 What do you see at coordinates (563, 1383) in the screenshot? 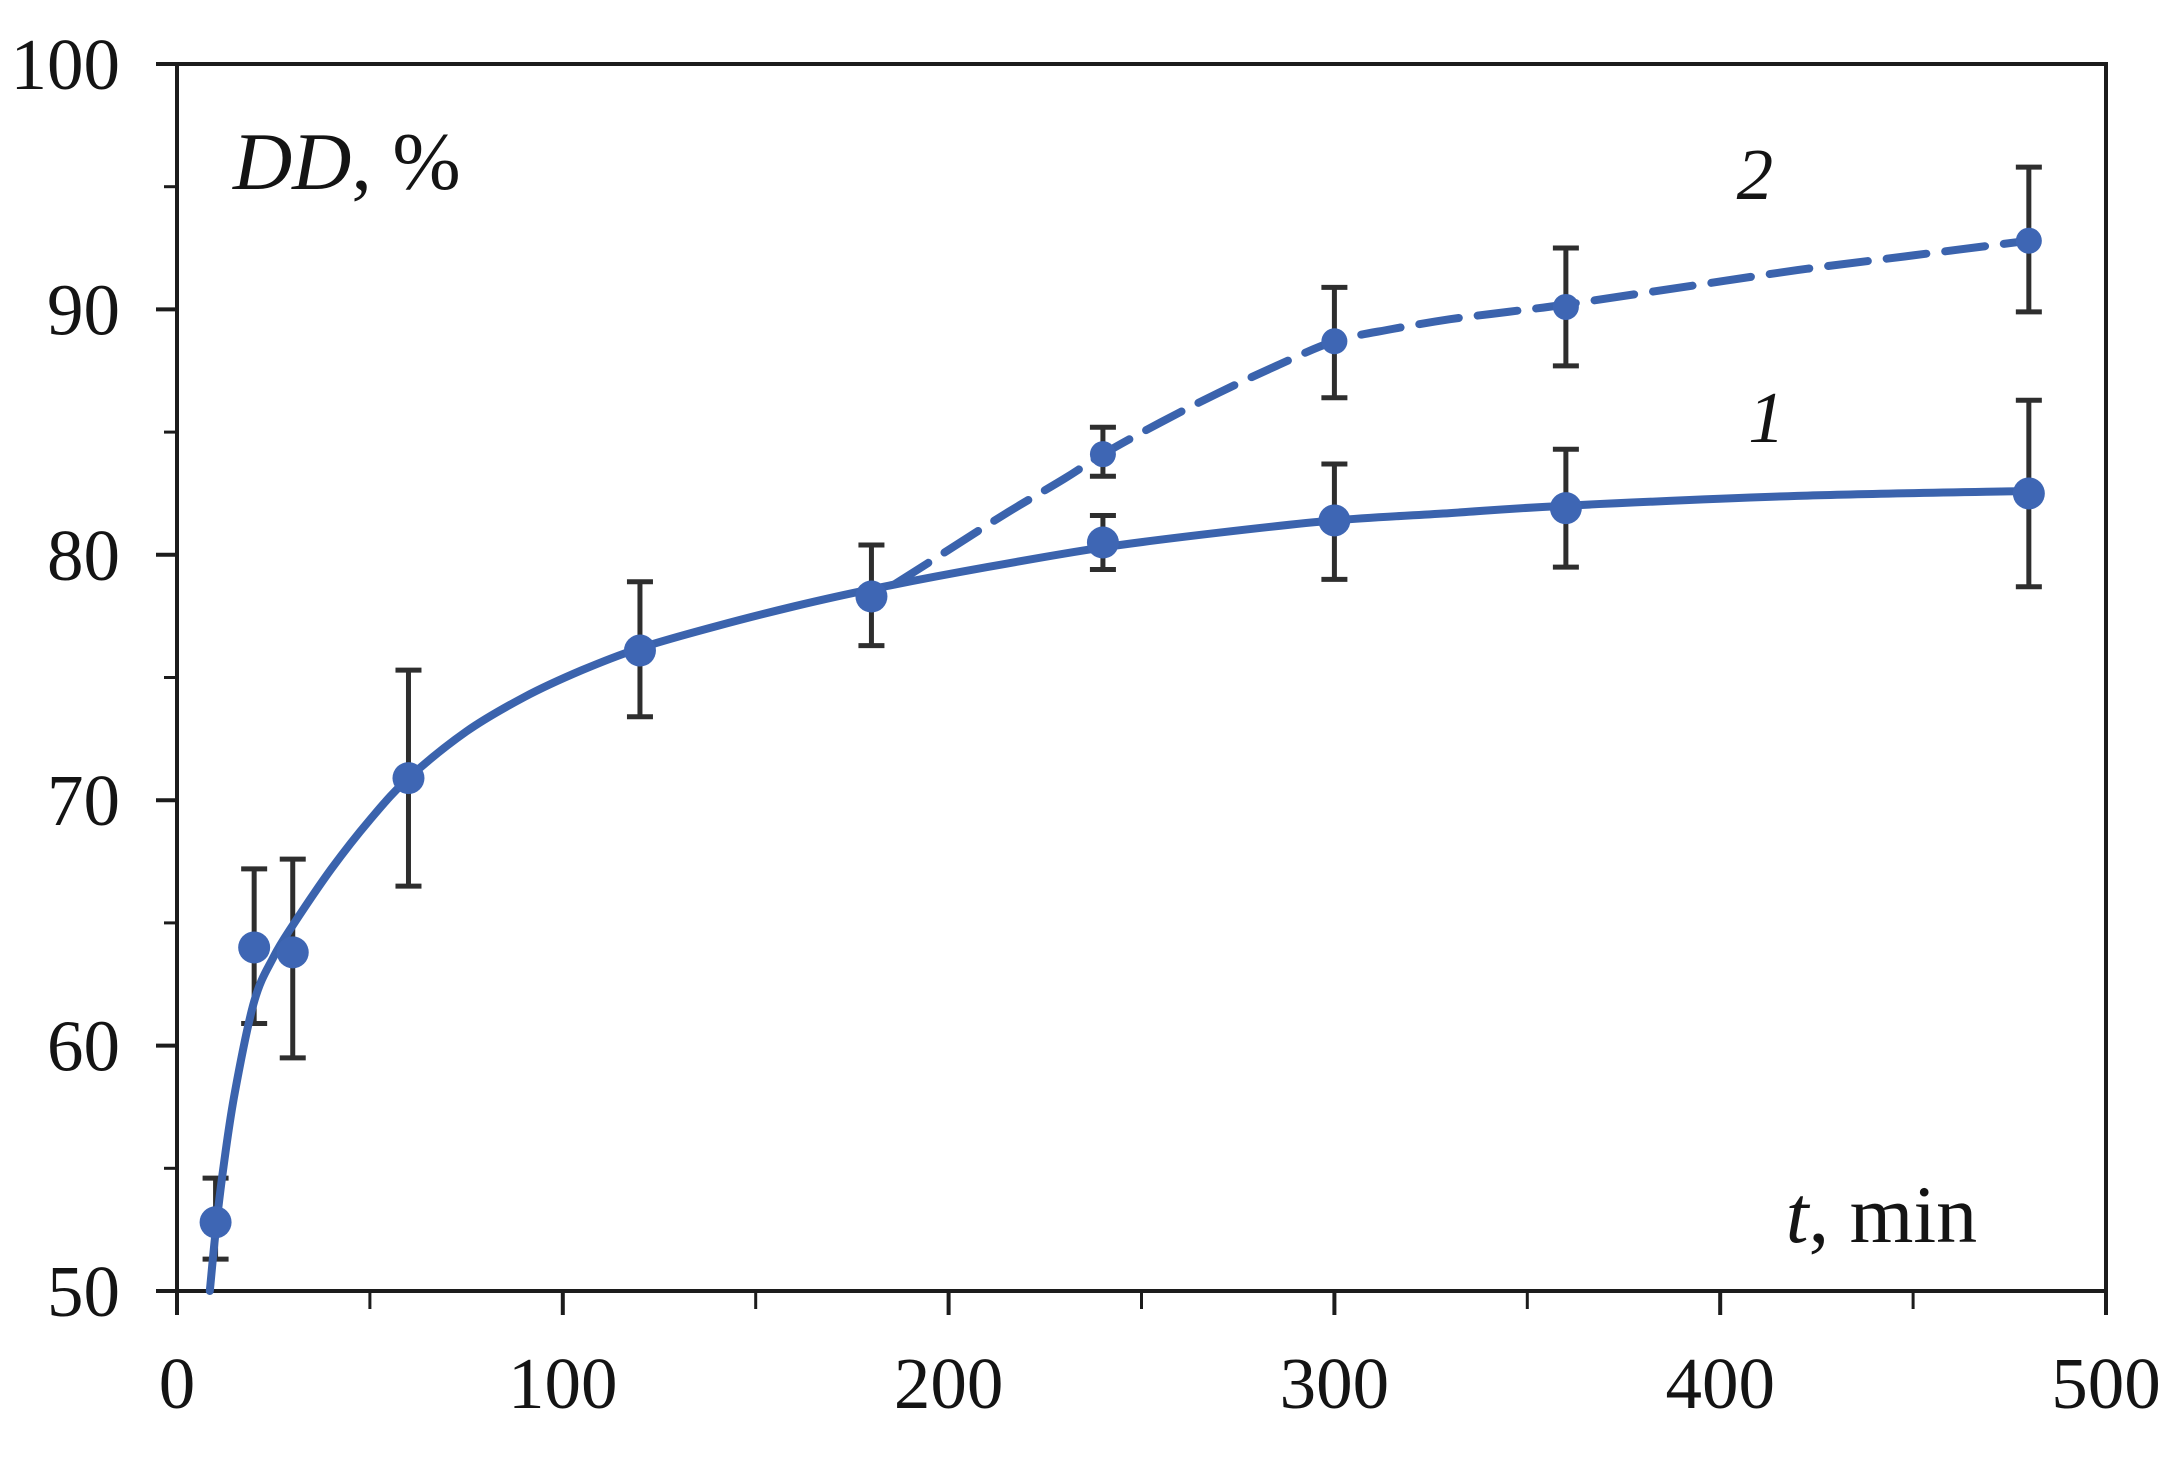
I see `x-tick-label: 100` at bounding box center [563, 1383].